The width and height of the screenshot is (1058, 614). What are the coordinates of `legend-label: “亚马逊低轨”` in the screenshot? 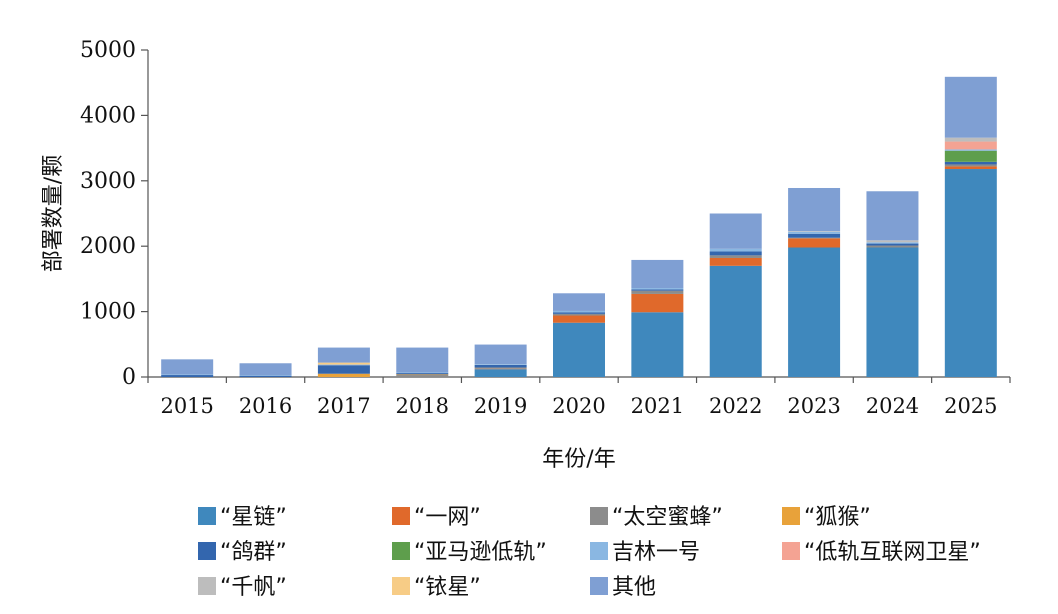 It's located at (480, 552).